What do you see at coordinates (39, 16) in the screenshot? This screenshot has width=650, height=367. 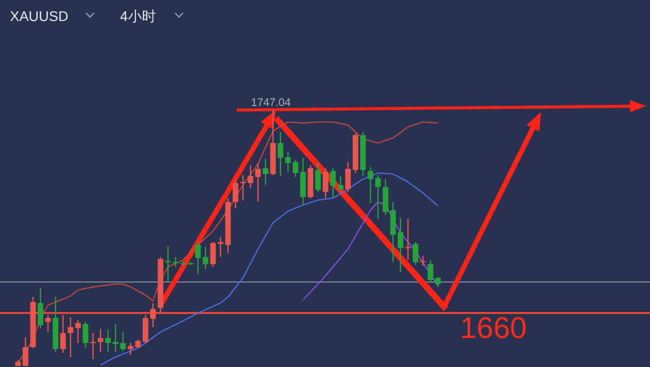 I see `chart-title: XAUUSD` at bounding box center [39, 16].